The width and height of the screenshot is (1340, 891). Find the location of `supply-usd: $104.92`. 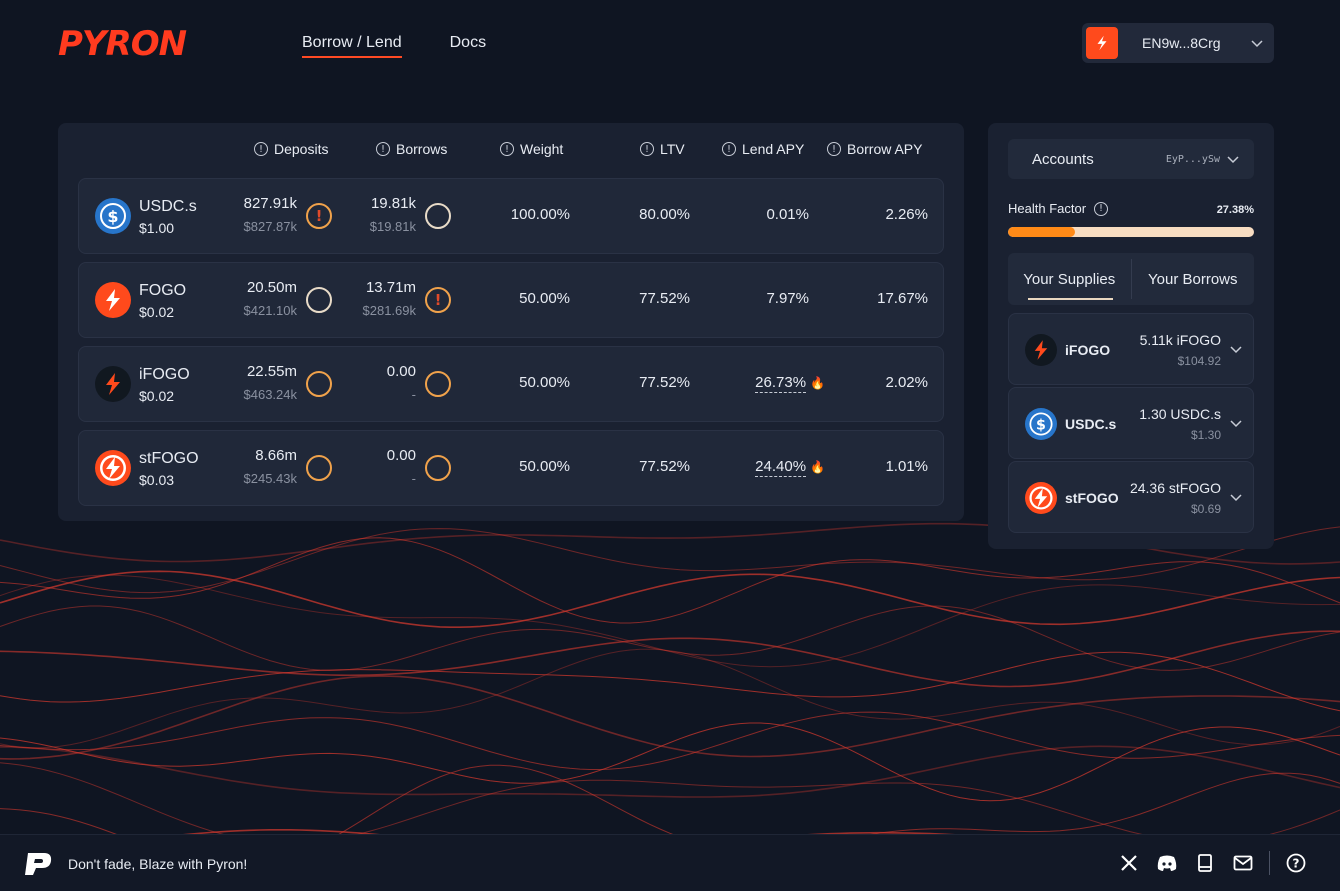

supply-usd: $104.92 is located at coordinates (1199, 361).